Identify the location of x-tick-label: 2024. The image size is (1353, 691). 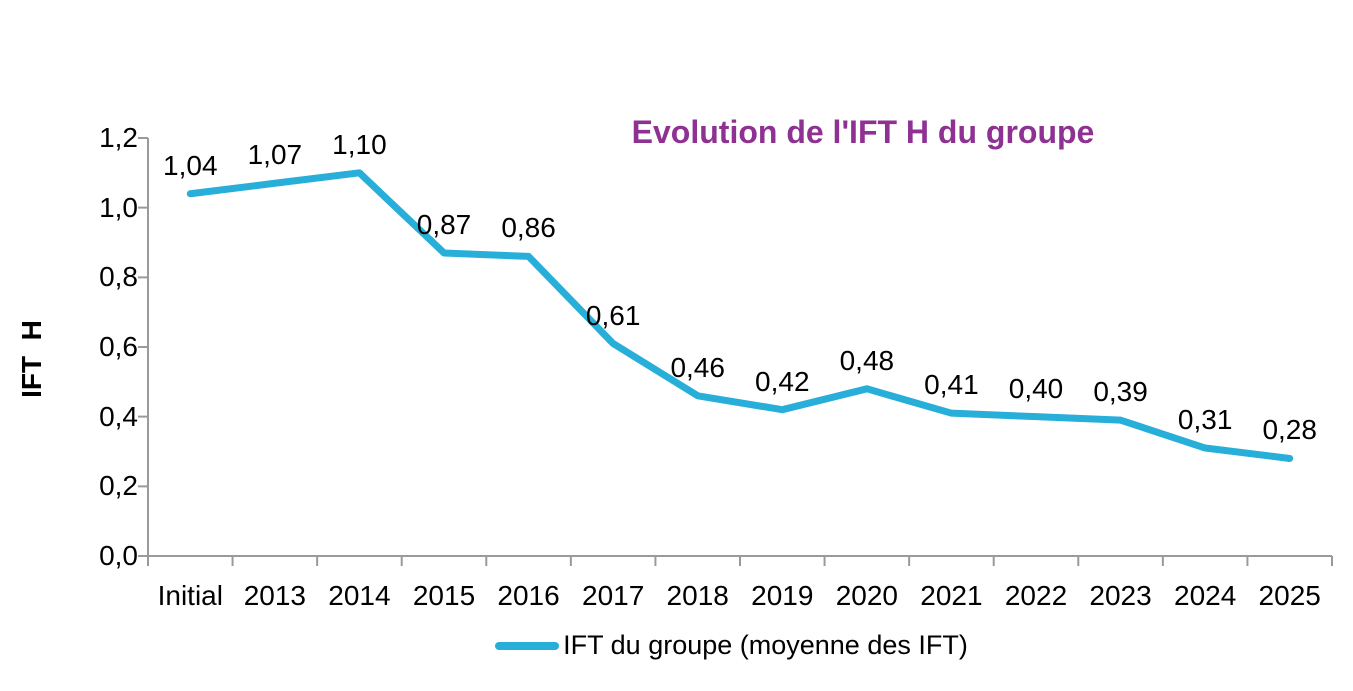
(1205, 595).